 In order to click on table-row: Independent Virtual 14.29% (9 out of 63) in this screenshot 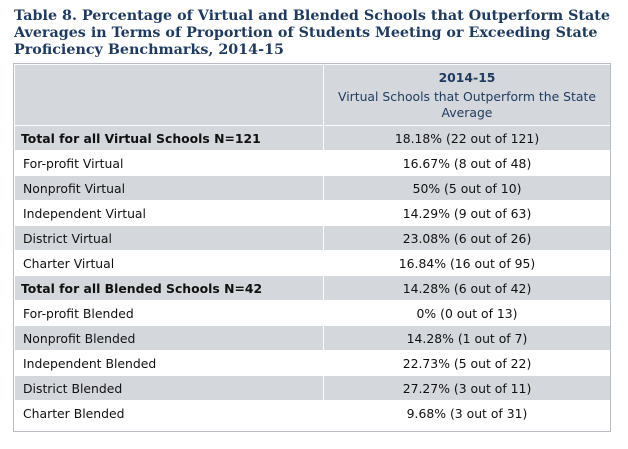, I will do `click(312, 213)`.